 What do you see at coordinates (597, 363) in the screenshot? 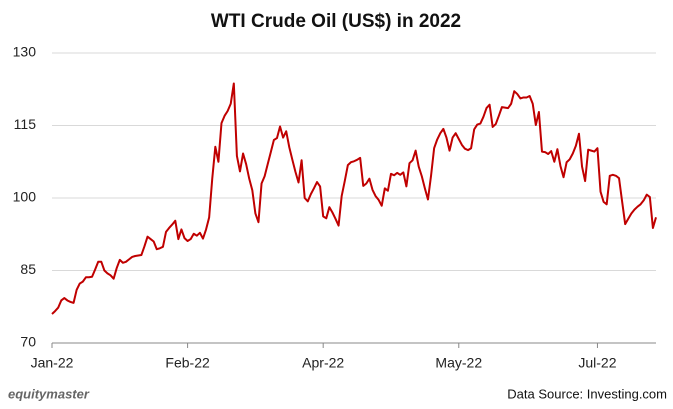
I see `x-tick-label: Jul-22` at bounding box center [597, 363].